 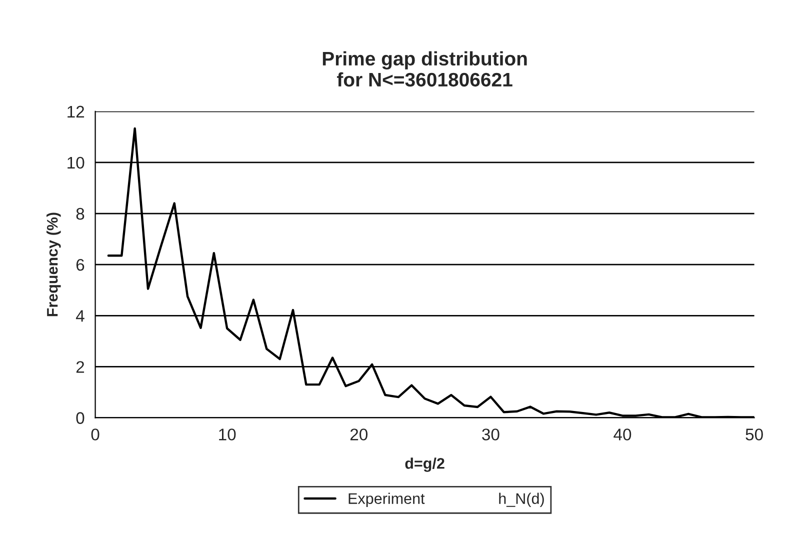 I want to click on text: h_N(d), so click(x=521, y=500).